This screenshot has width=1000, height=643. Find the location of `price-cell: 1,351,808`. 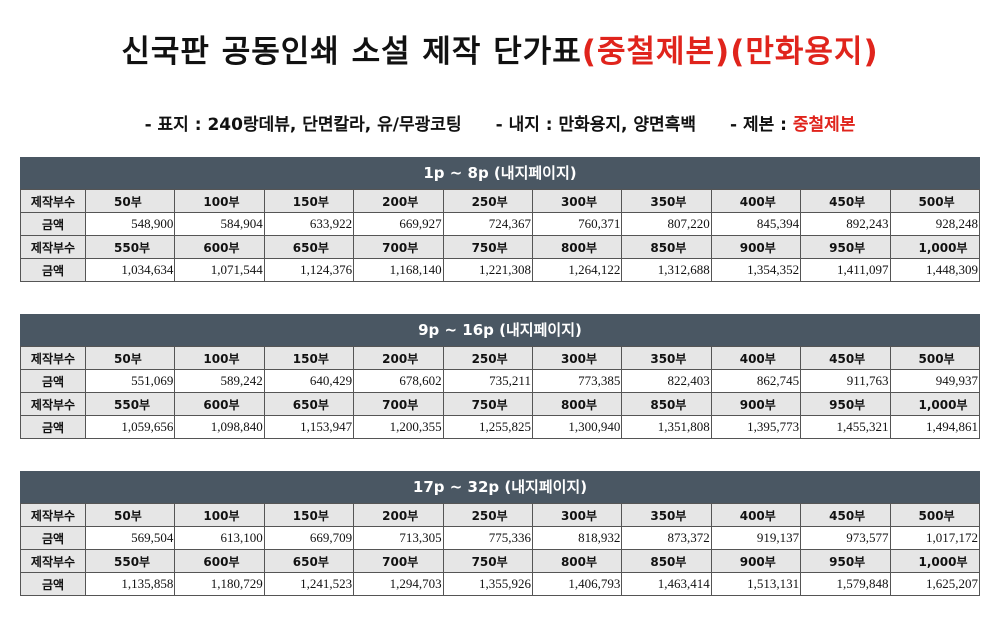

price-cell: 1,351,808 is located at coordinates (666, 427).